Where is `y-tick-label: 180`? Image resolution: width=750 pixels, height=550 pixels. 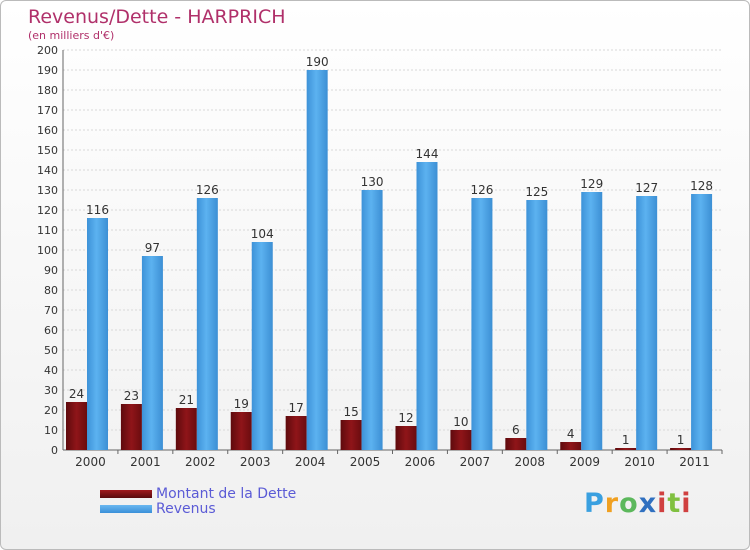 y-tick-label: 180 is located at coordinates (47, 90).